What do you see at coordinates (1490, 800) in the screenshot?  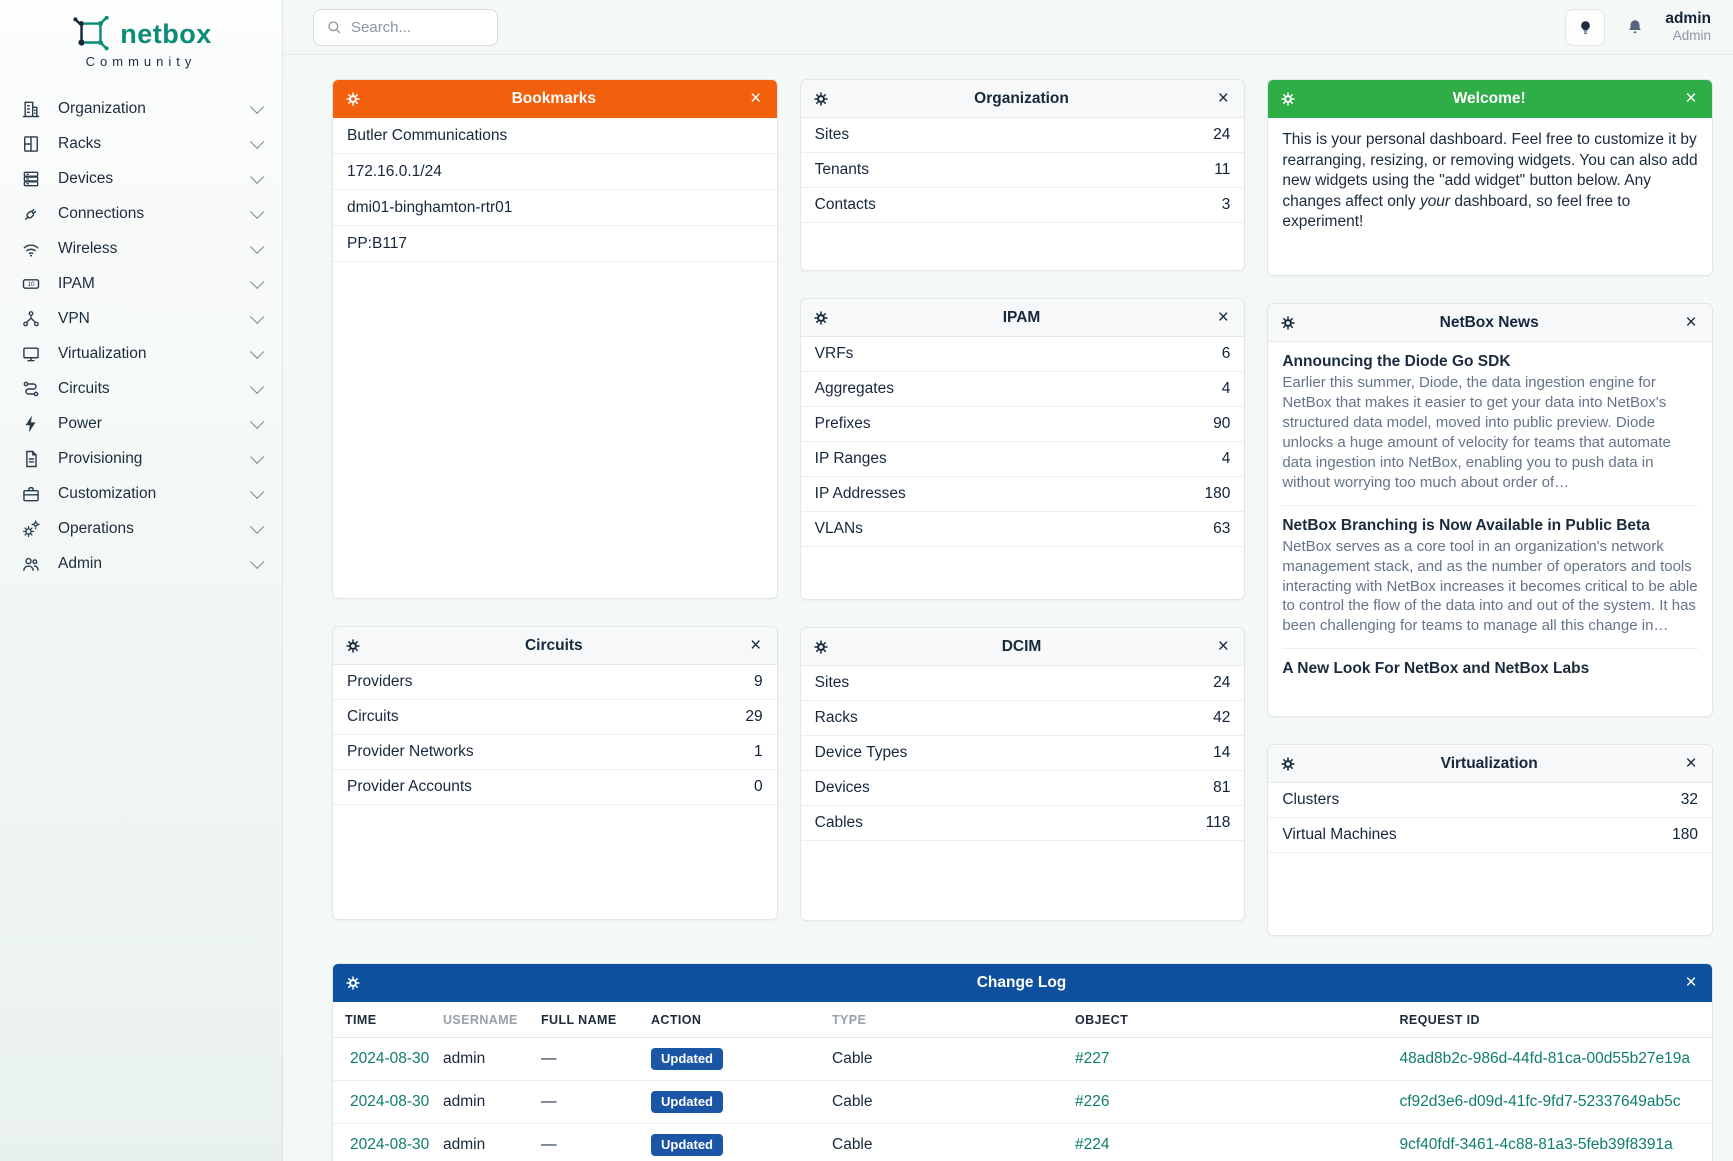 I see `stat-row: Clusters 32` at bounding box center [1490, 800].